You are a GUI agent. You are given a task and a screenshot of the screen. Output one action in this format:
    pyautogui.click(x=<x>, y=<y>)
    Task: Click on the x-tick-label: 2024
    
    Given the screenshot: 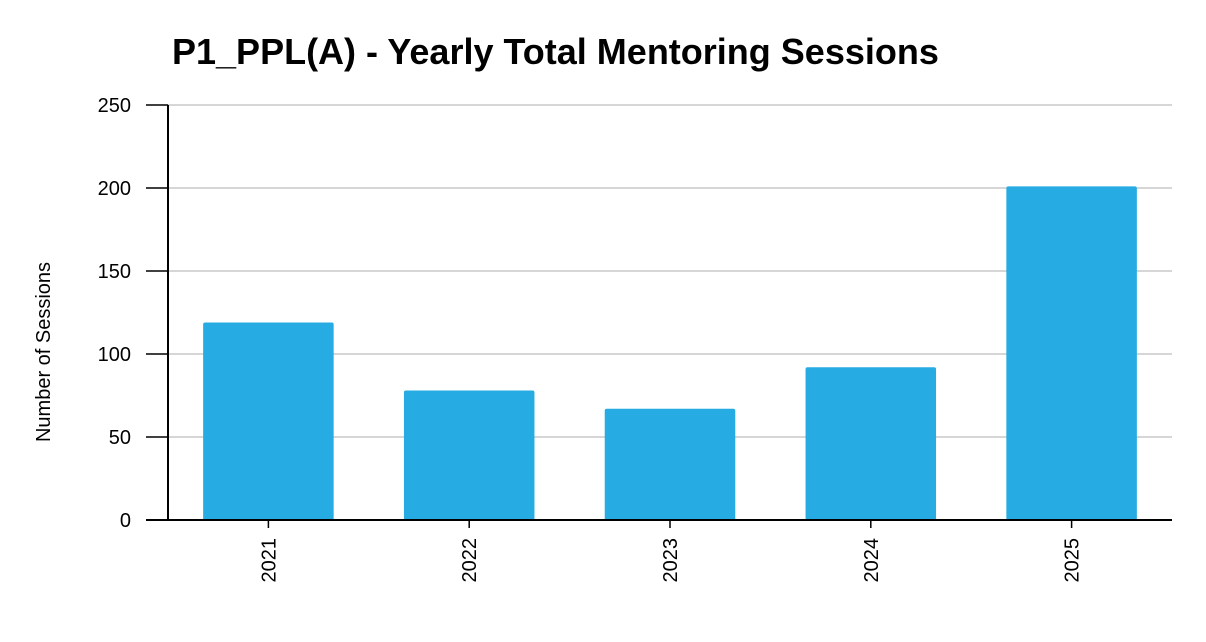 What is the action you would take?
    pyautogui.click(x=872, y=560)
    